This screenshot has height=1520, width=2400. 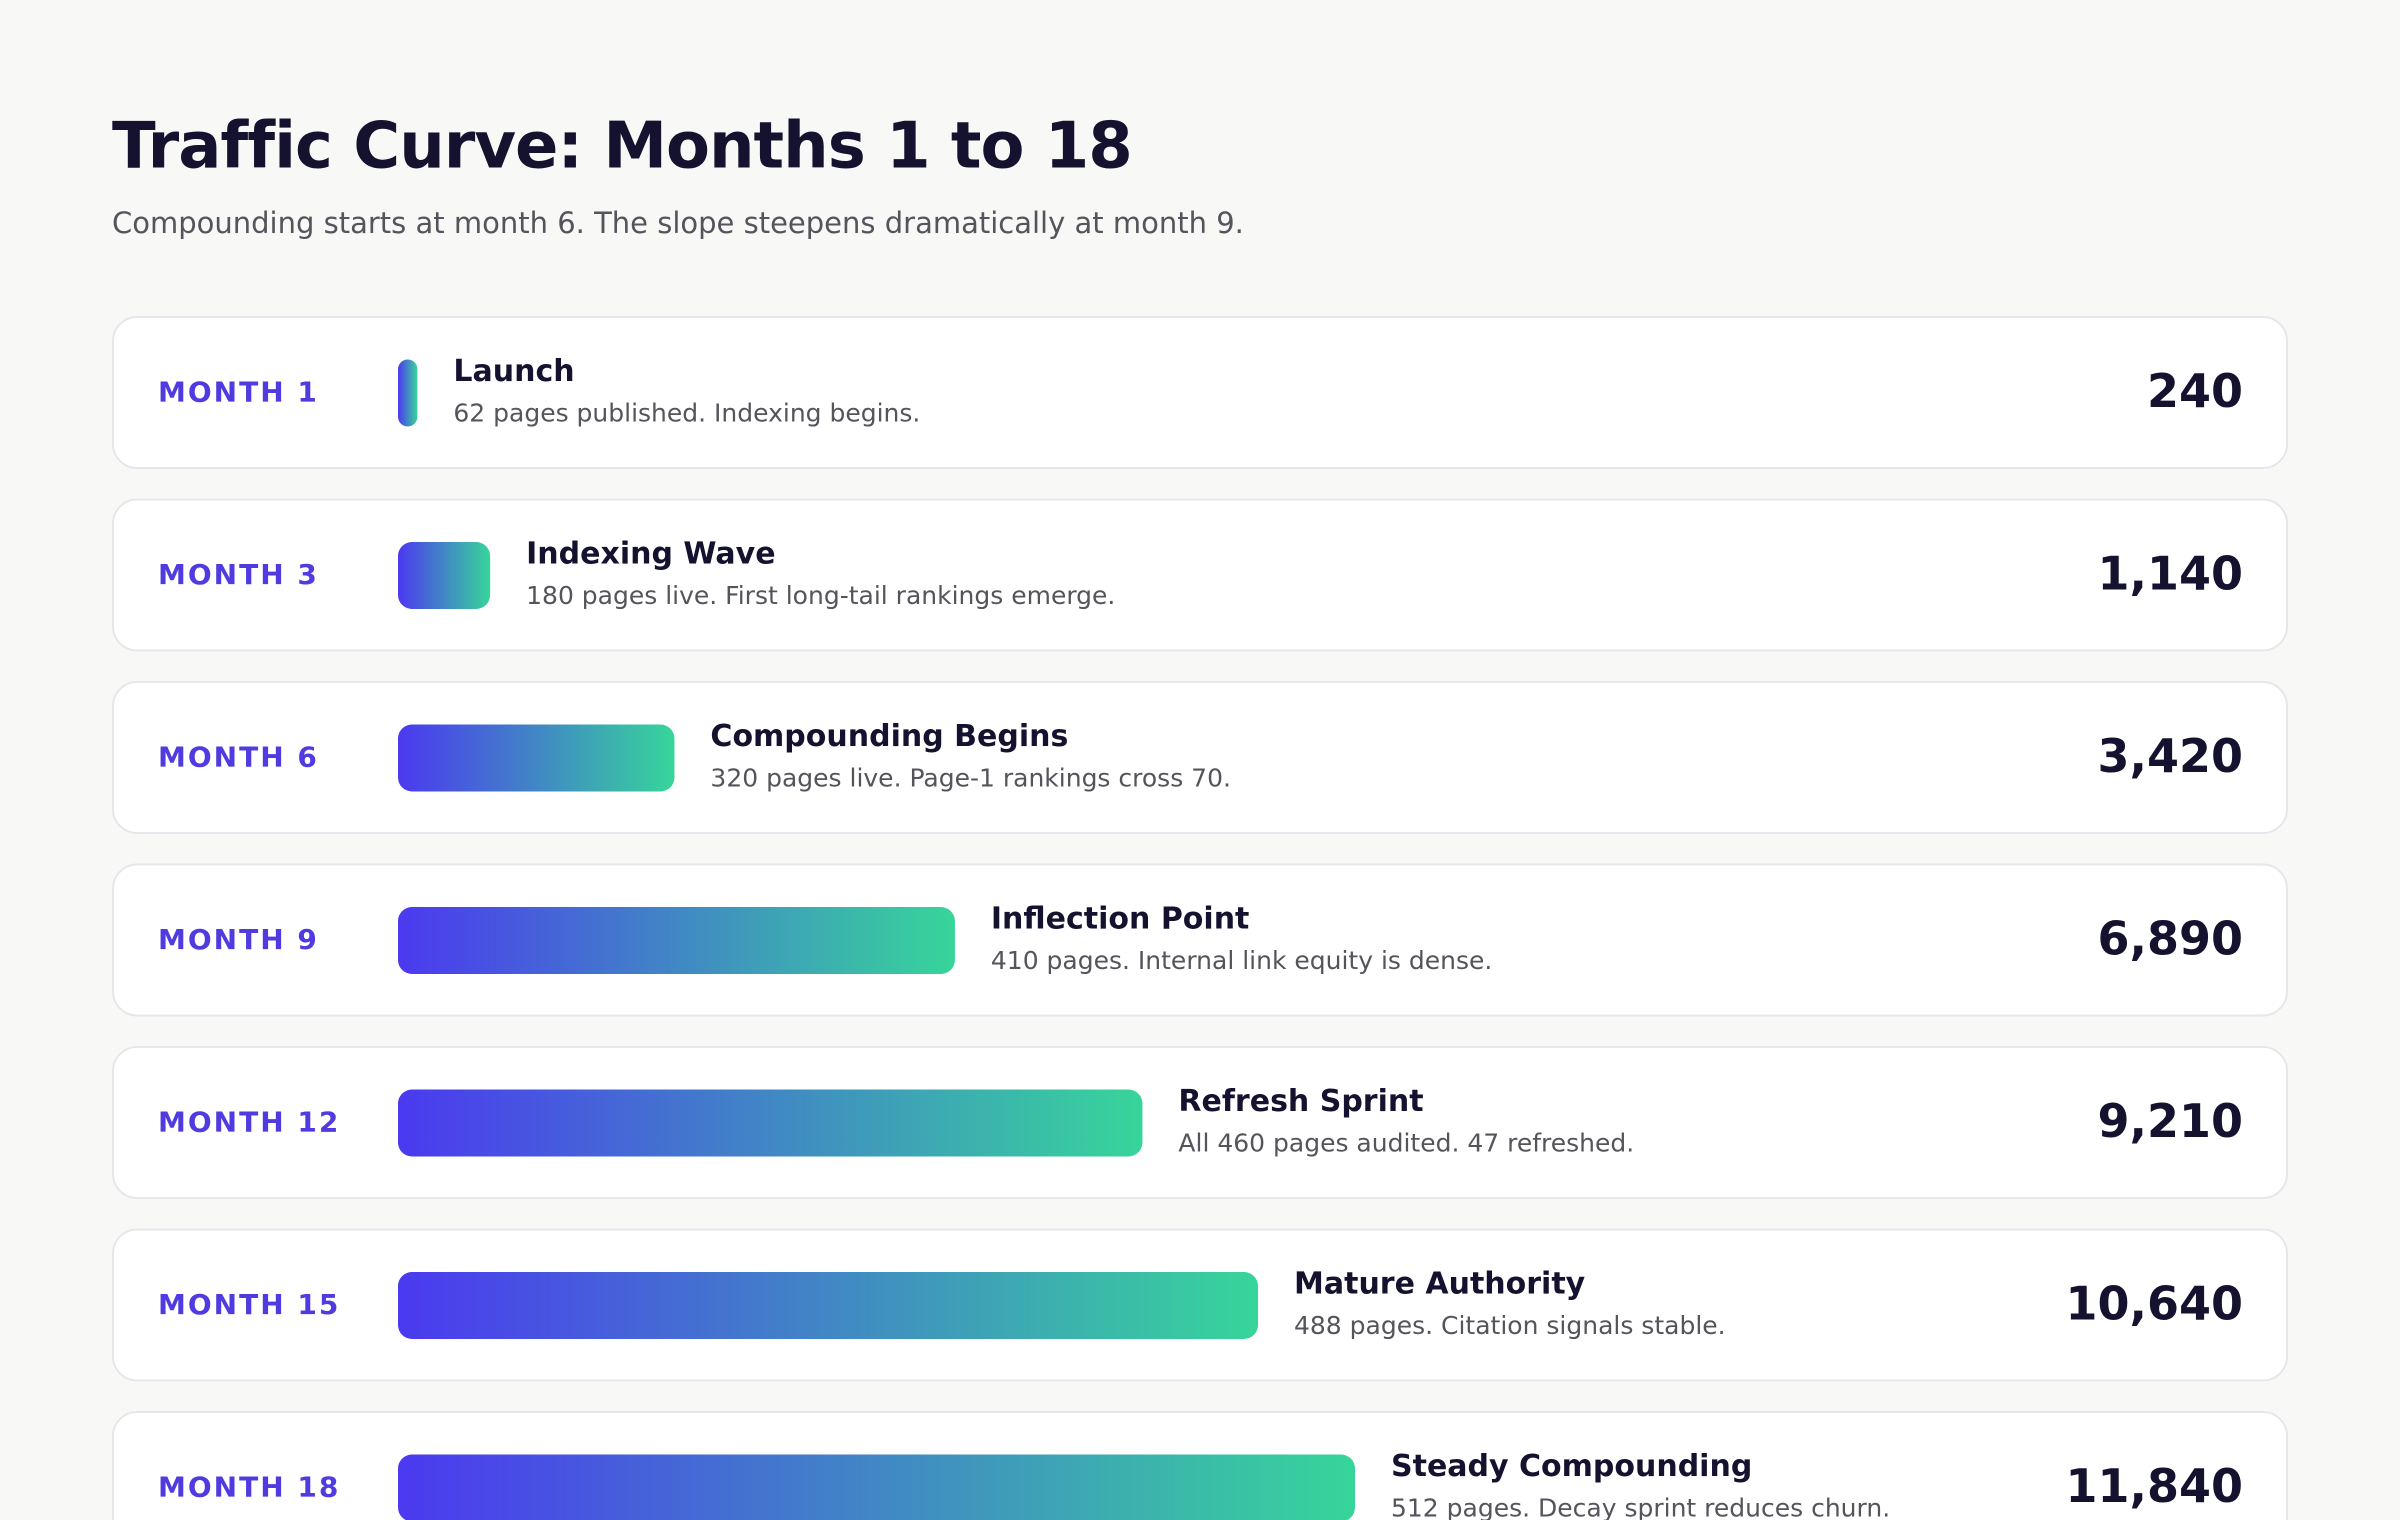 What do you see at coordinates (1120, 919) in the screenshot?
I see `milestone-title: Inflection Point` at bounding box center [1120, 919].